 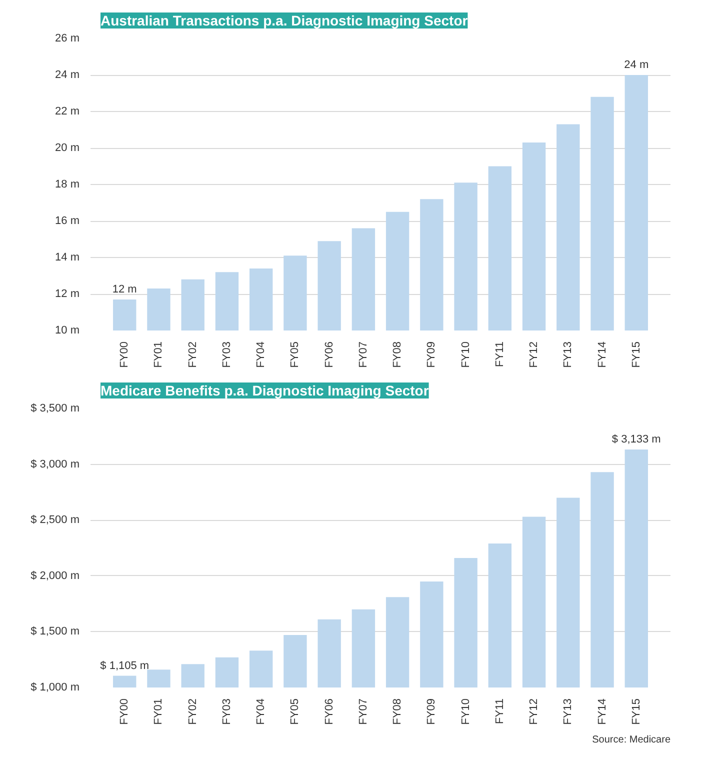 I want to click on y-tick-label: 16 m, so click(x=67, y=221).